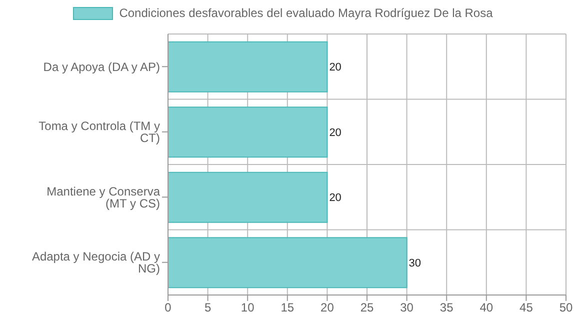  I want to click on y-tick-label: Adapta y Negocia (AD y NG), so click(96, 263).